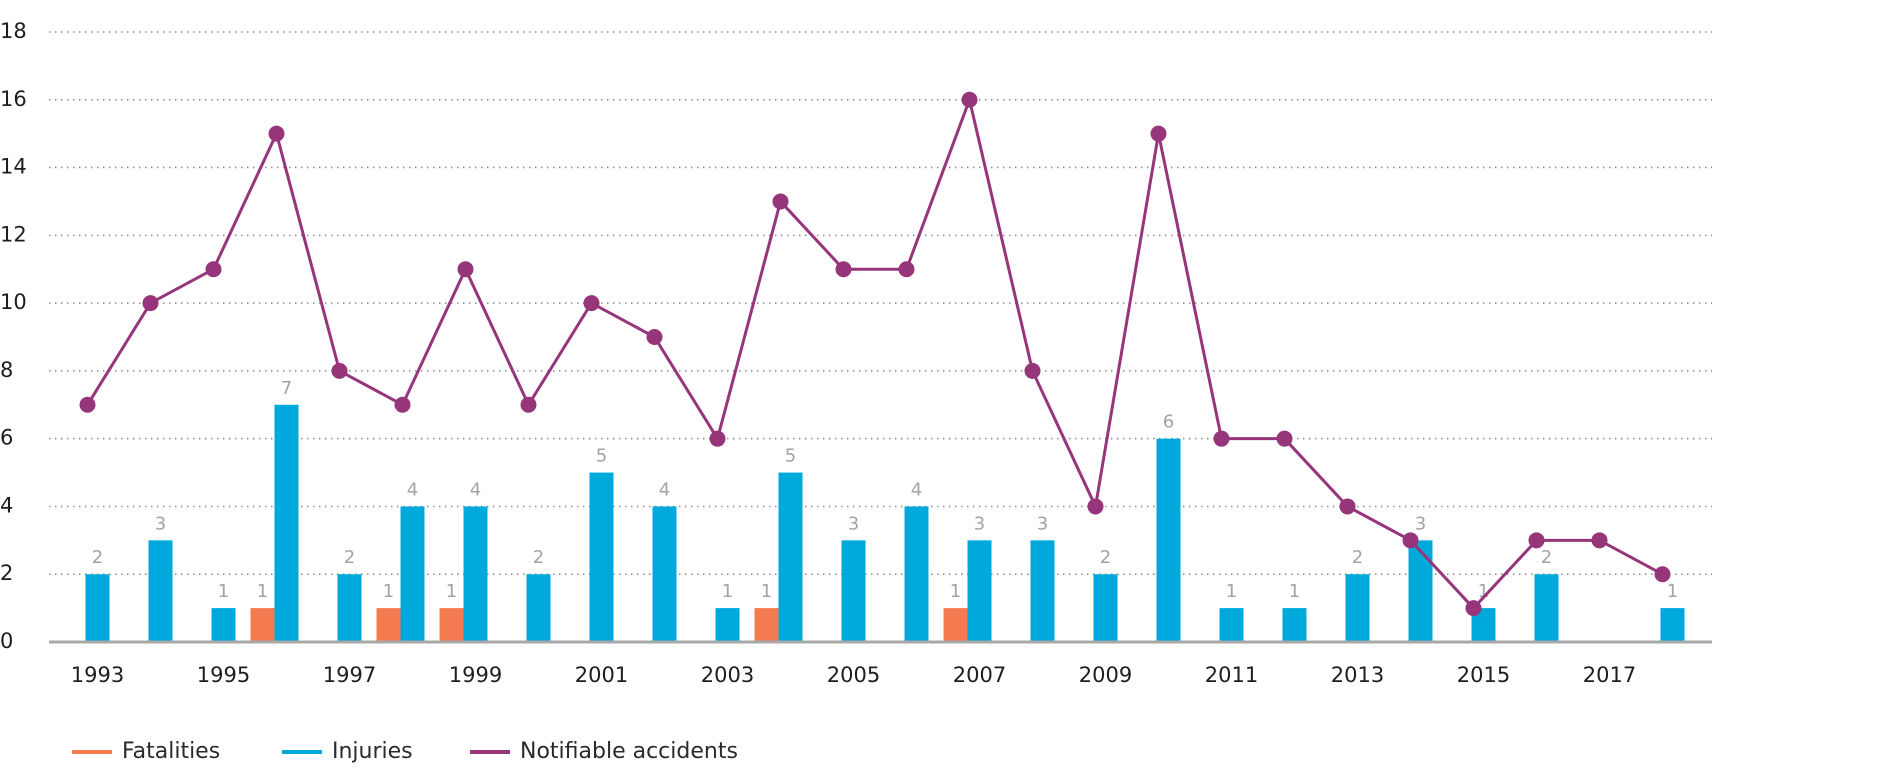 This screenshot has height=775, width=1889. Describe the element at coordinates (1483, 675) in the screenshot. I see `x-tick-label: 2015` at that location.